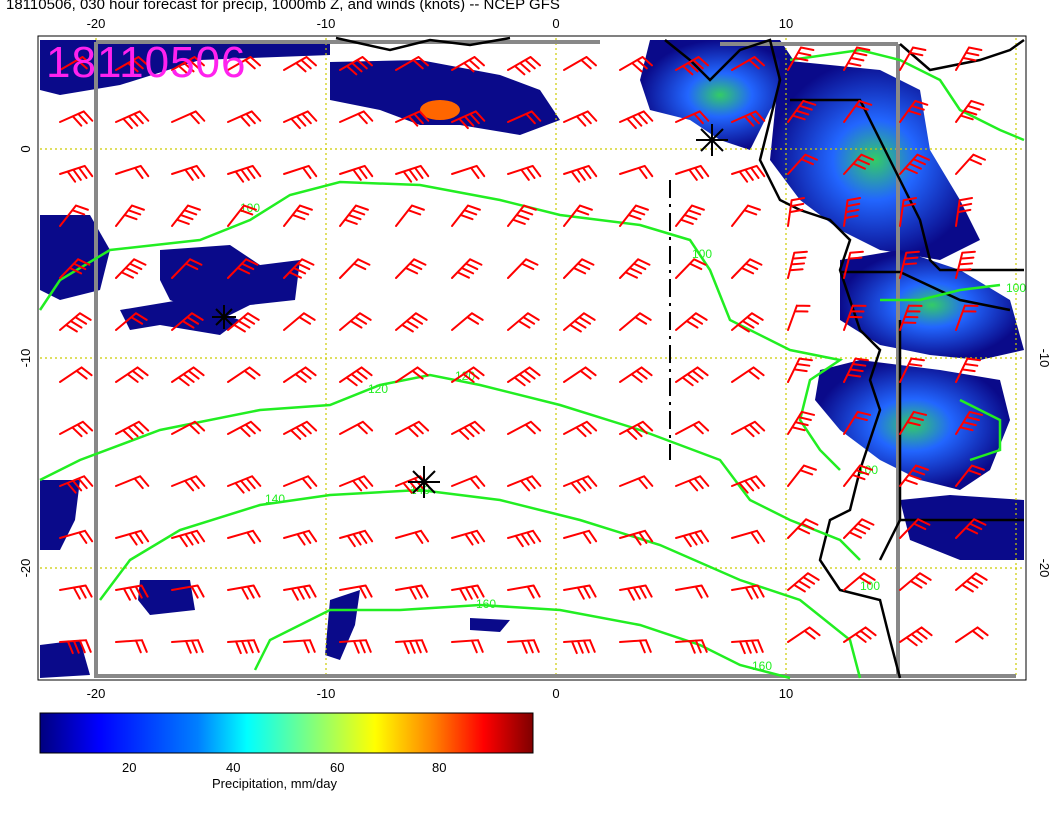 The image size is (1056, 816). Describe the element at coordinates (224, 317) in the screenshot. I see `high-center-marker` at that location.